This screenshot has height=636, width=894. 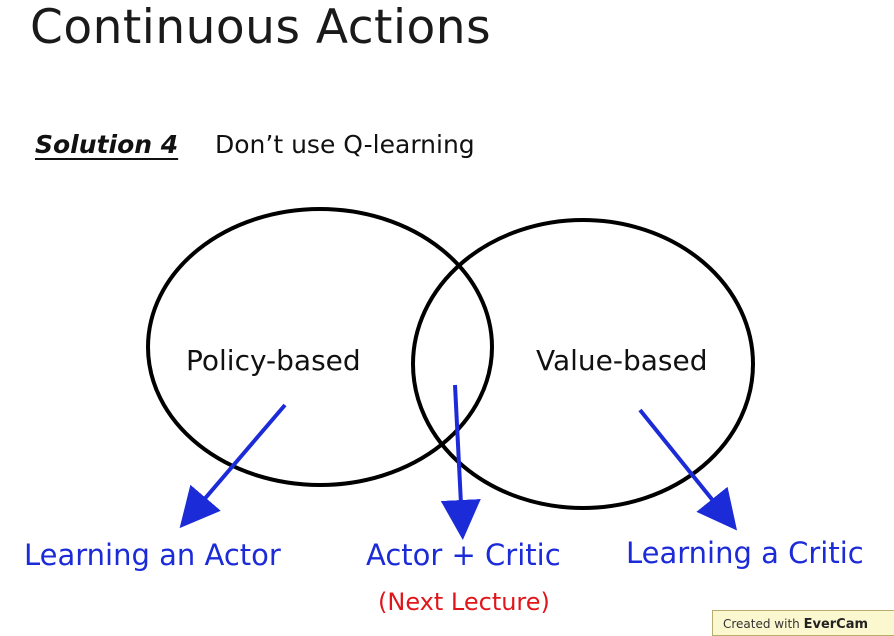 What do you see at coordinates (464, 602) in the screenshot?
I see `next-lecture-note: (Next Lecture)` at bounding box center [464, 602].